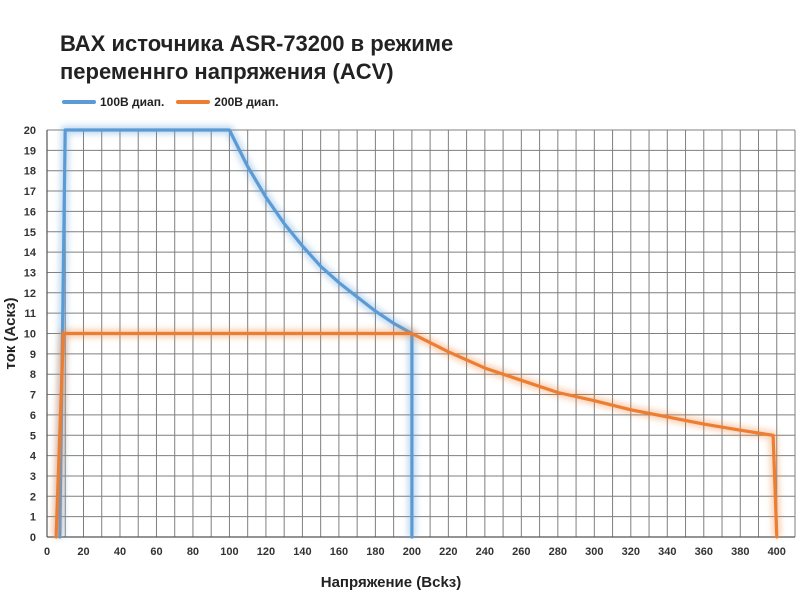  Describe the element at coordinates (339, 552) in the screenshot. I see `x-tick-label: 160` at that location.